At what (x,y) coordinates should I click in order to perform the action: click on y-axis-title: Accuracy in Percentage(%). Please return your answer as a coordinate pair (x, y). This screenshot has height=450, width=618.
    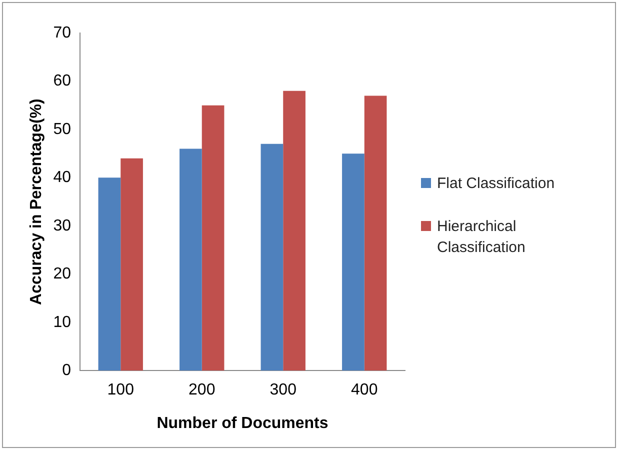
    Looking at the image, I should click on (37, 201).